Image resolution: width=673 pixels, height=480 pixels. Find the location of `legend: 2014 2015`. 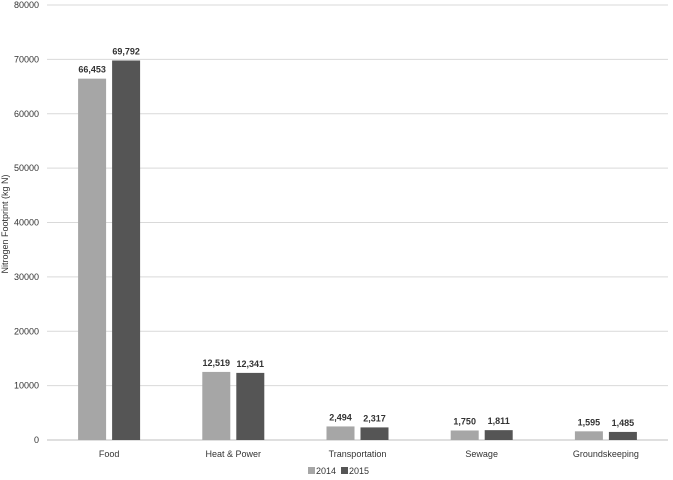

legend: 2014 2015 is located at coordinates (338, 471).